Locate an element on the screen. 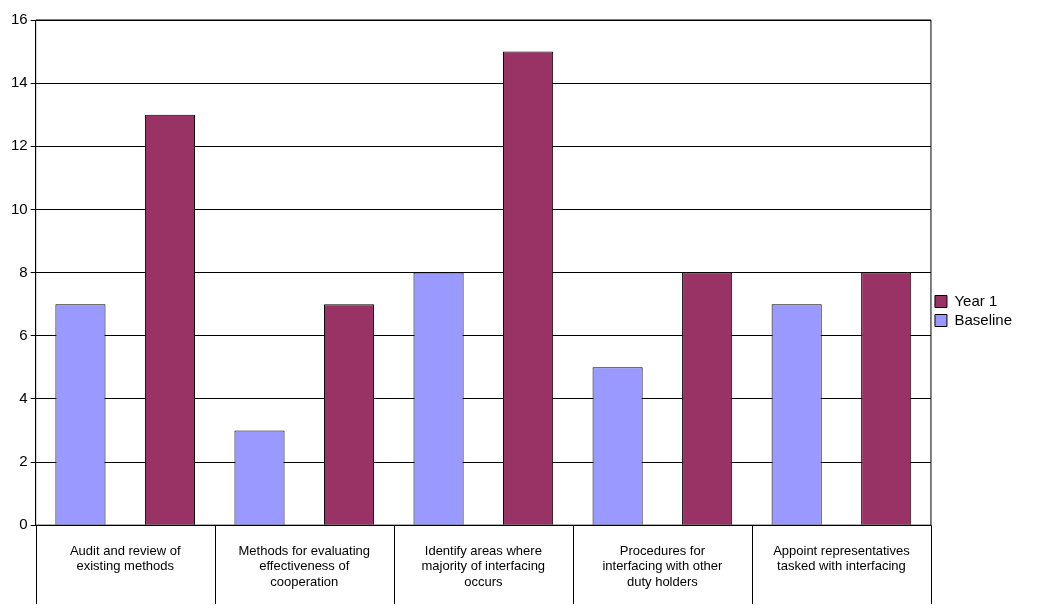 The width and height of the screenshot is (1040, 612). x-tick-label: Audit and review of existing methods is located at coordinates (125, 558).